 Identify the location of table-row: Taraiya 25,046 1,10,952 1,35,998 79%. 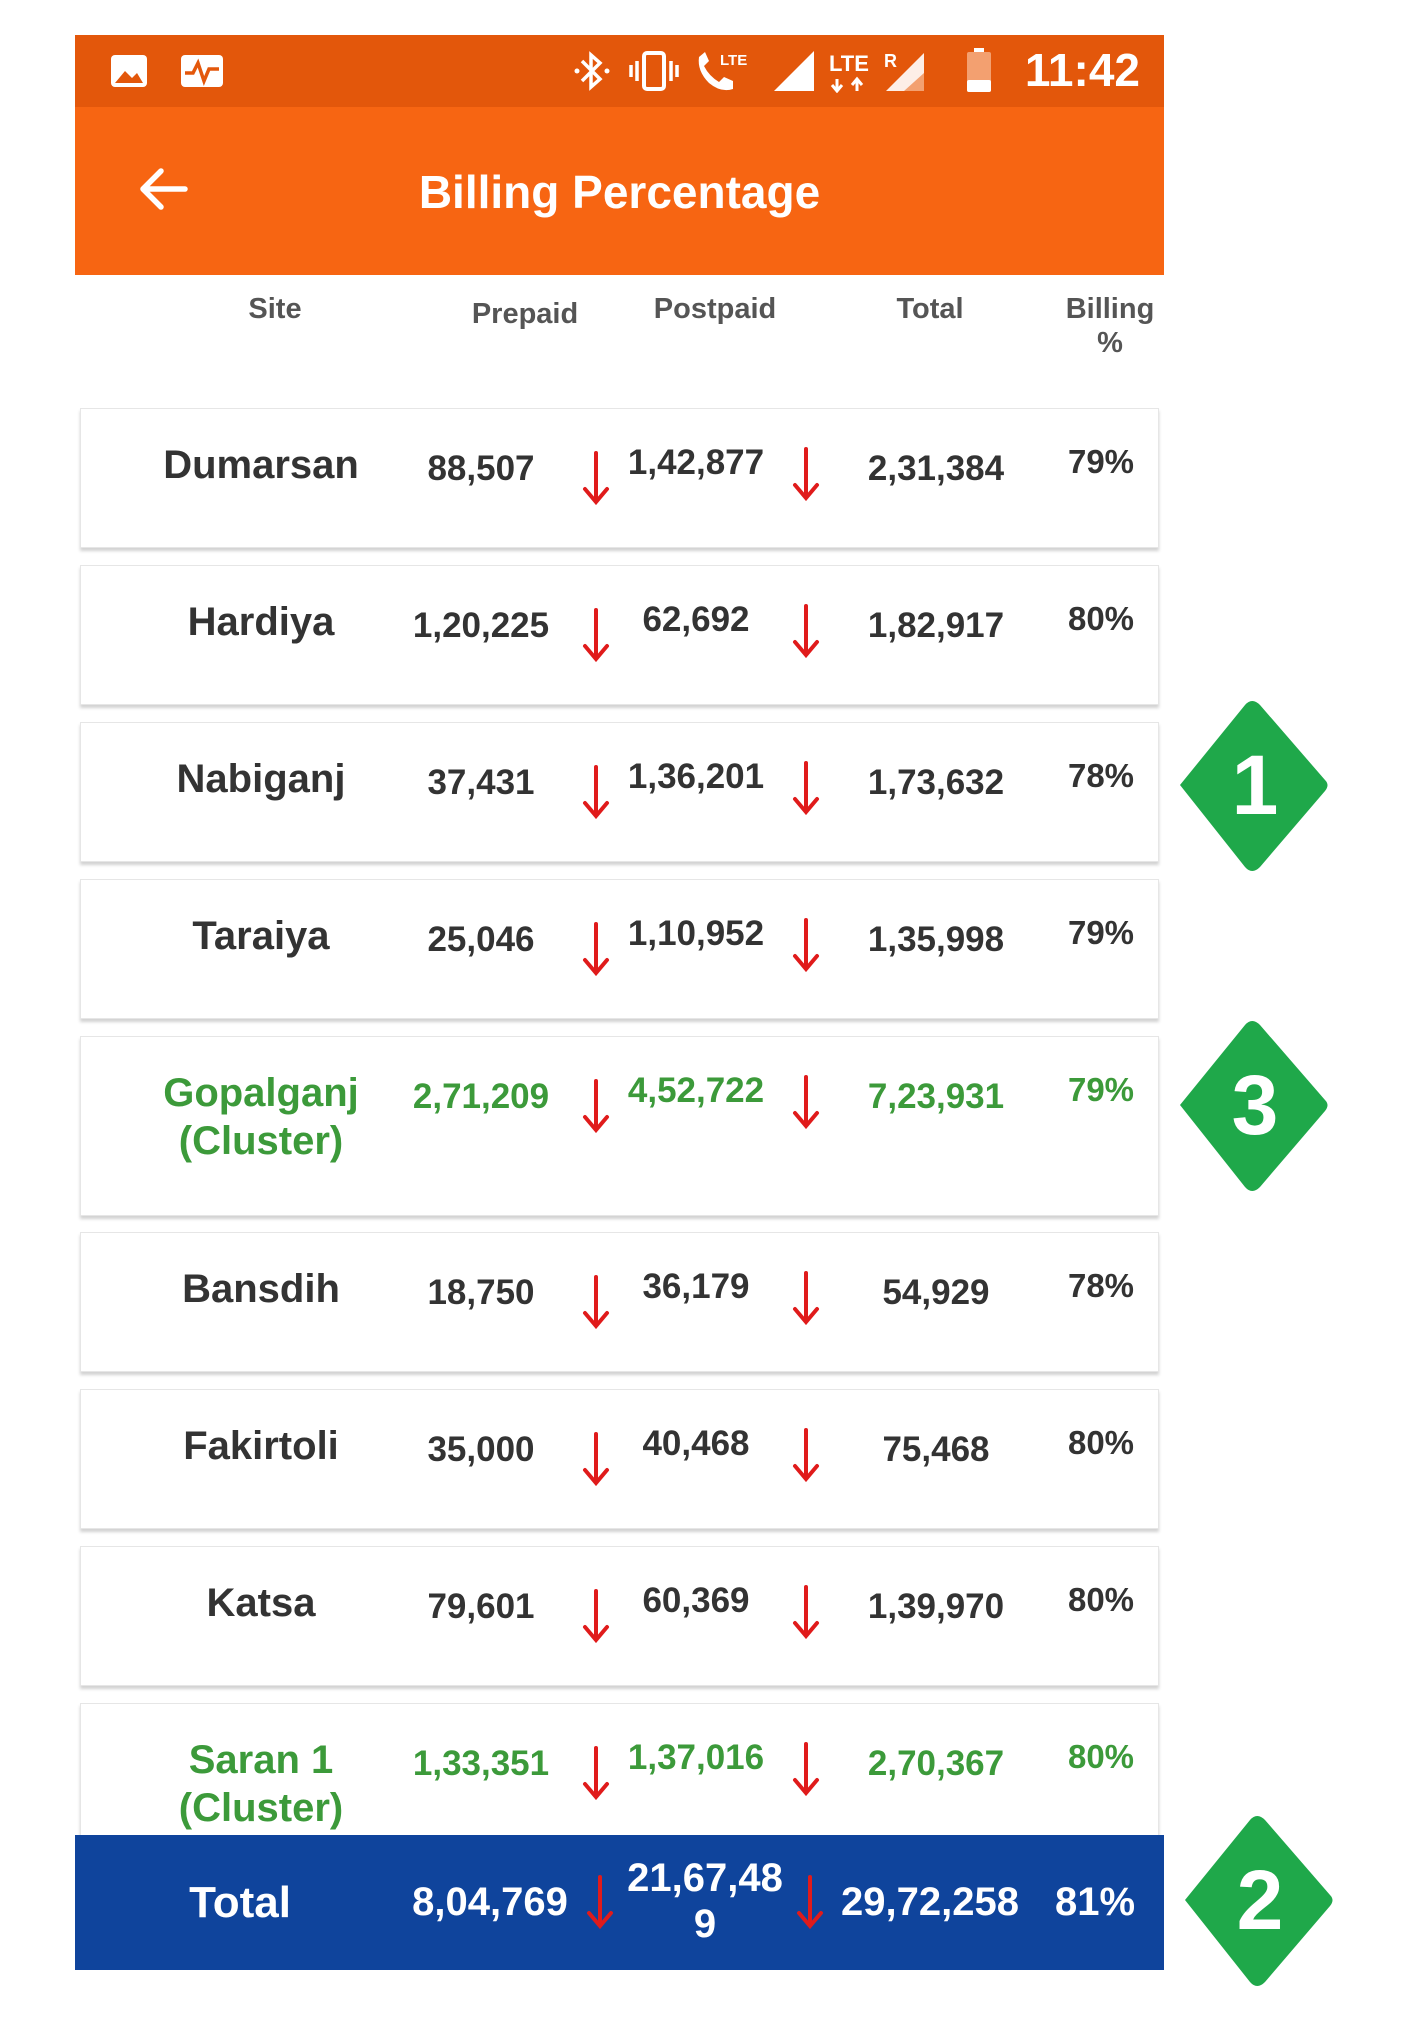
(619, 949).